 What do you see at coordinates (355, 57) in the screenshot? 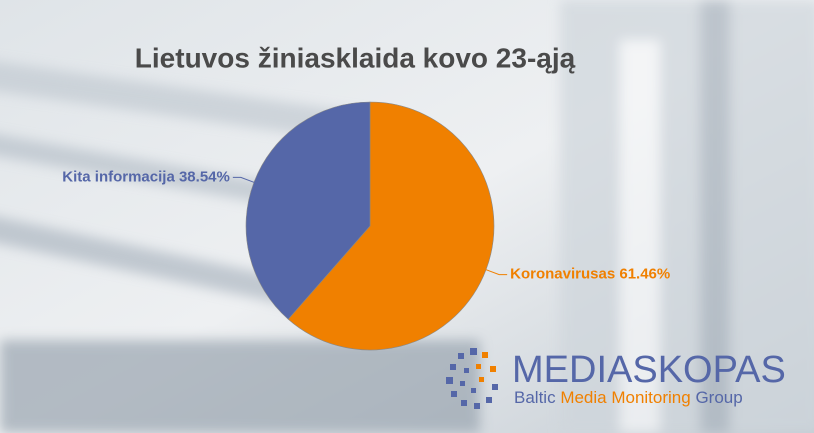
I see `chart-title: Lietuvos žiniasklaida kovo 23-ąją` at bounding box center [355, 57].